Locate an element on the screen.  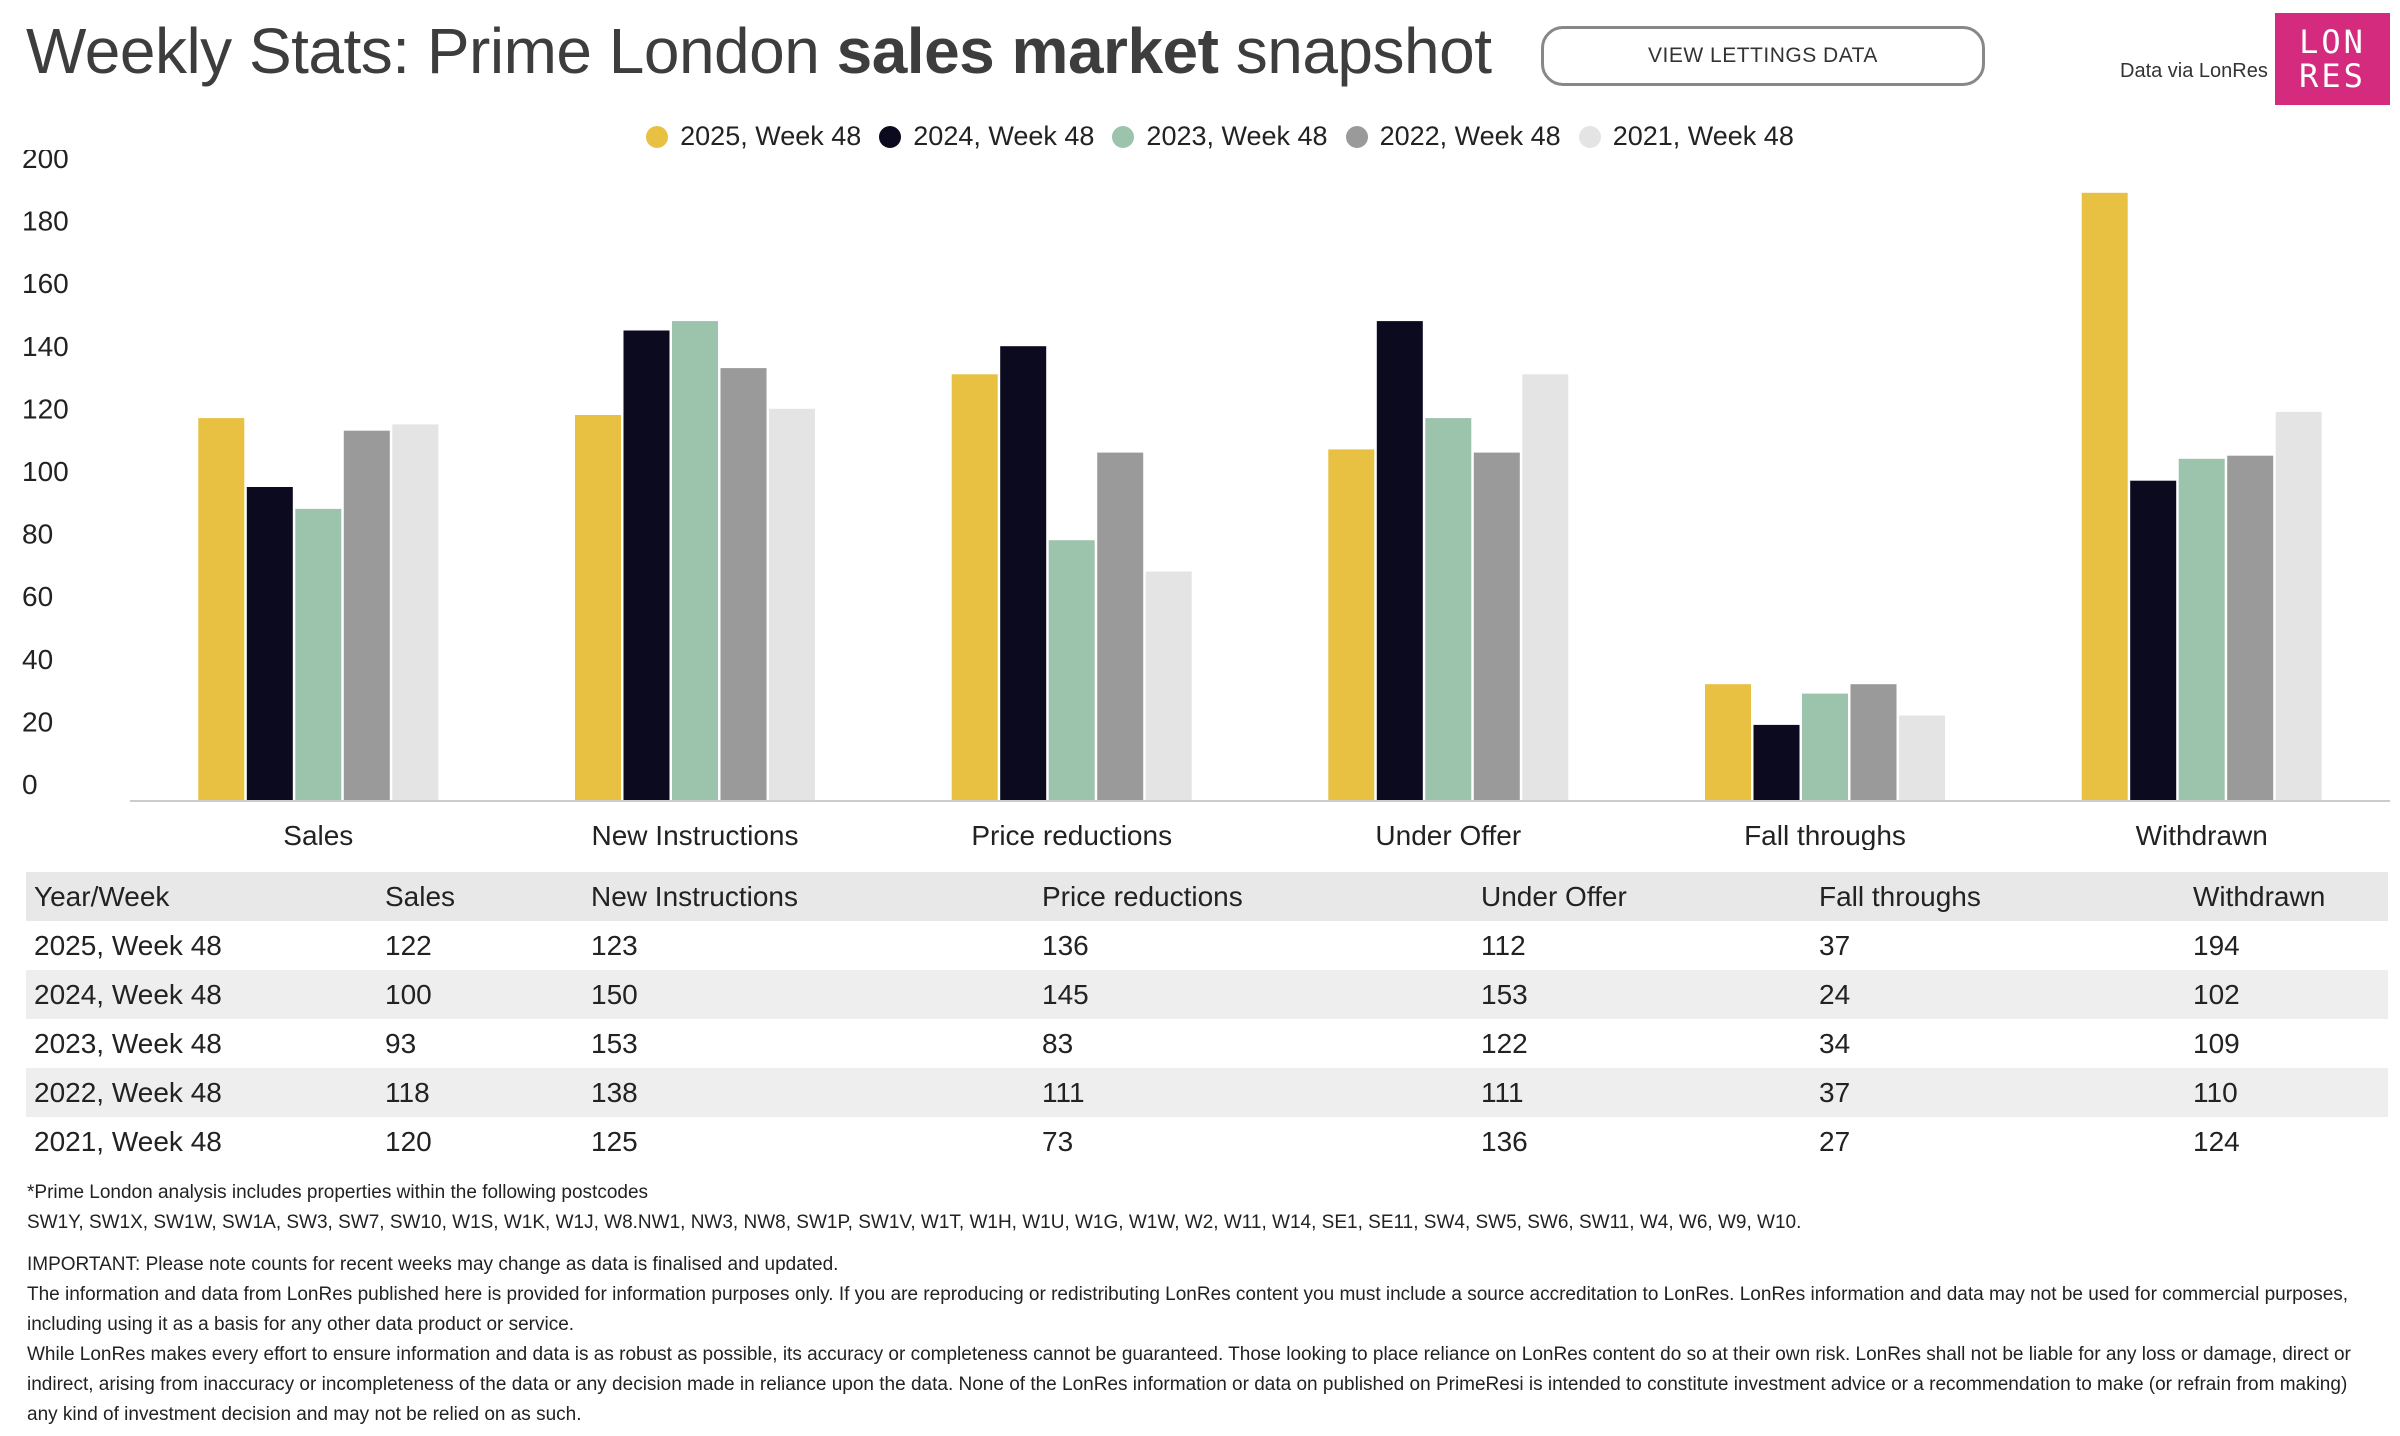
y-tick-label: 140 is located at coordinates (45, 346).